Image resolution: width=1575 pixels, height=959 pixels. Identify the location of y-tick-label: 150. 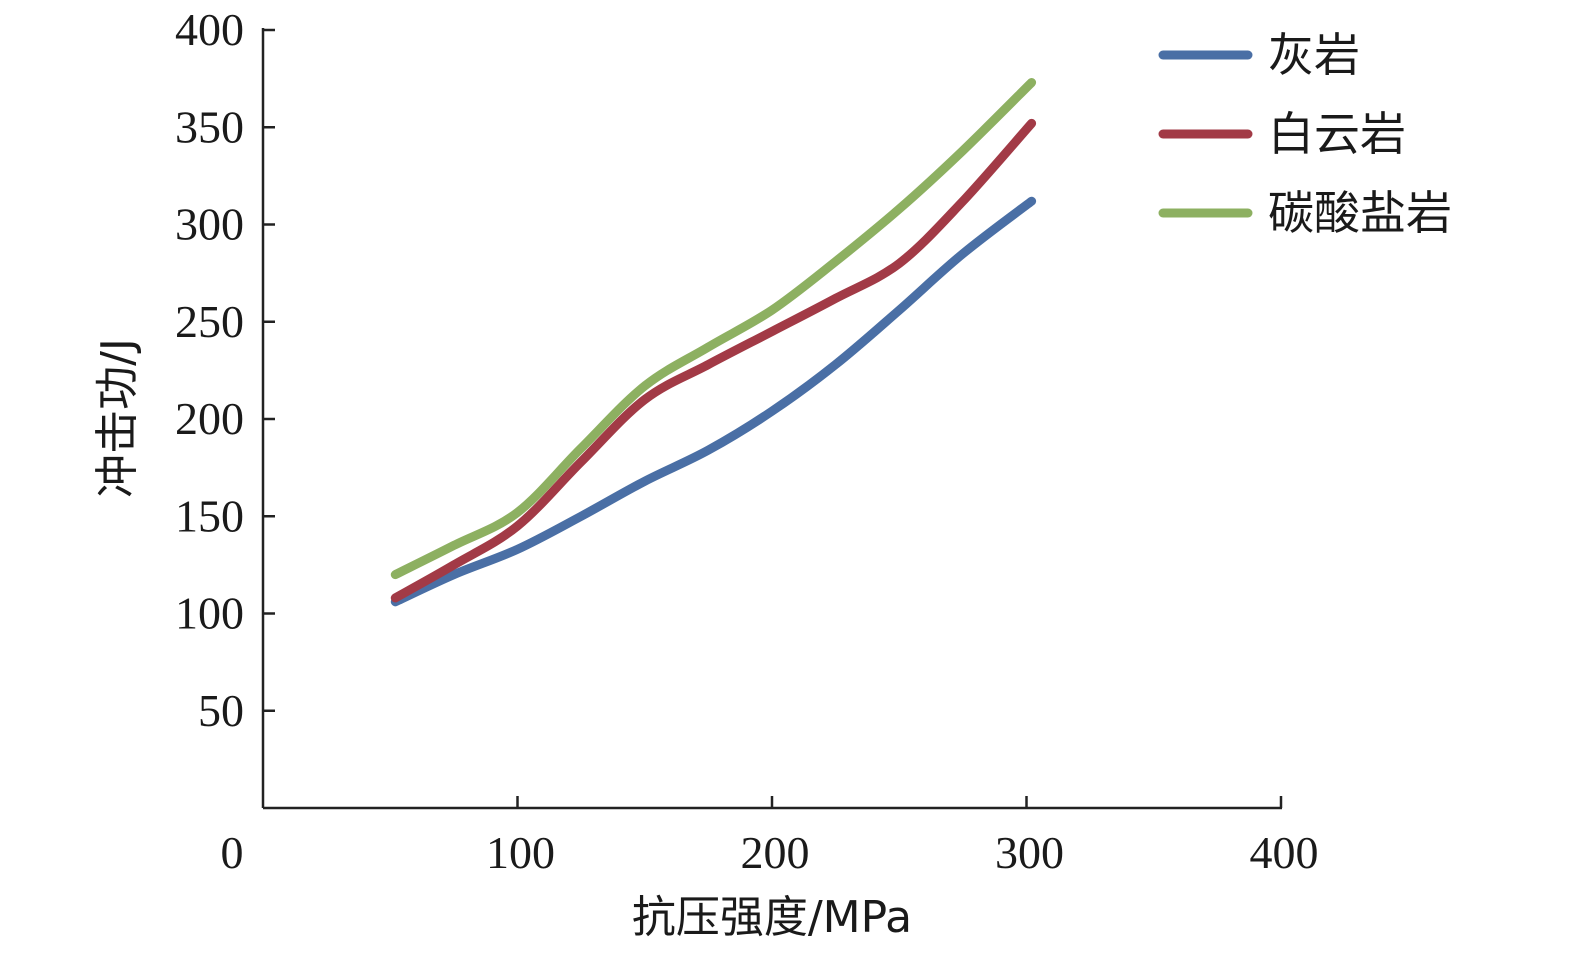
(209, 515).